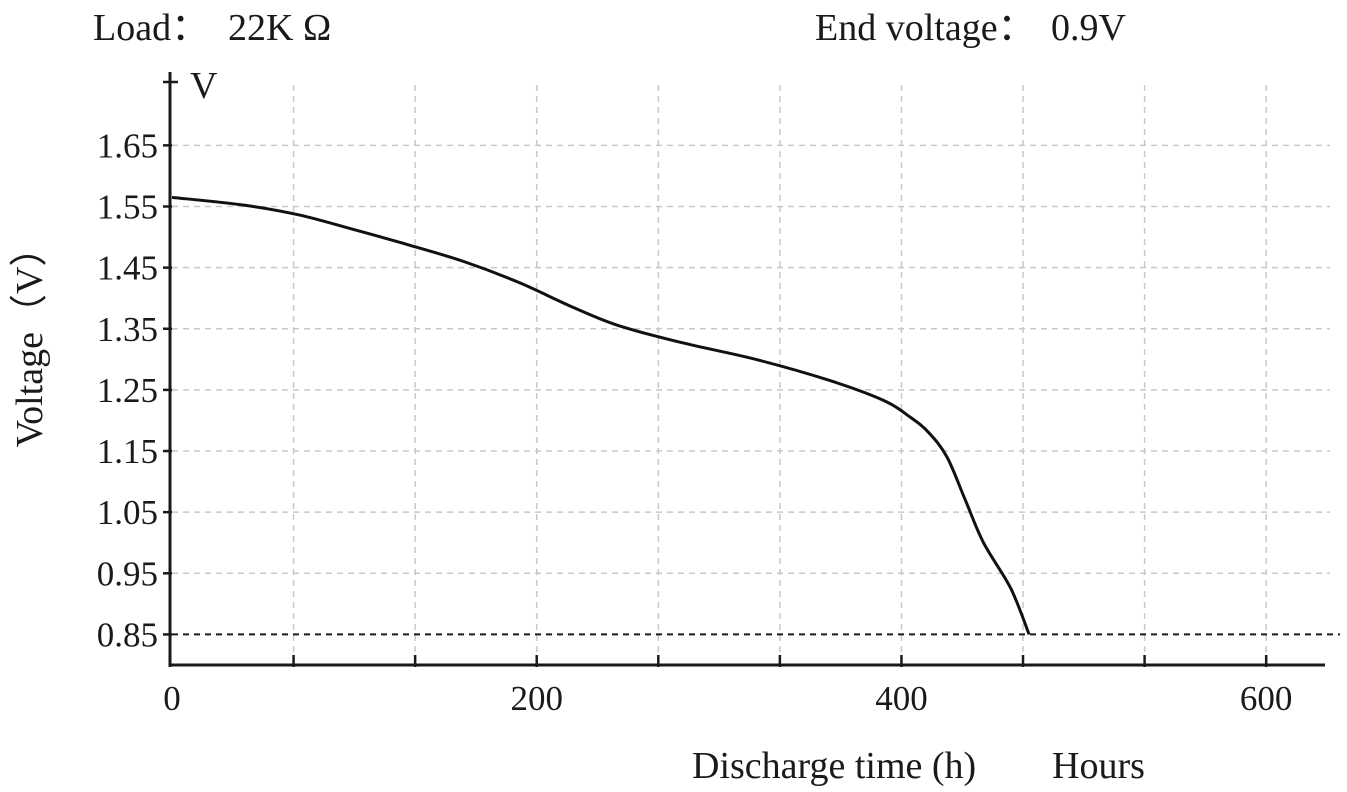 The height and width of the screenshot is (792, 1347). Describe the element at coordinates (127, 634) in the screenshot. I see `y-tick-label: 0.85` at that location.